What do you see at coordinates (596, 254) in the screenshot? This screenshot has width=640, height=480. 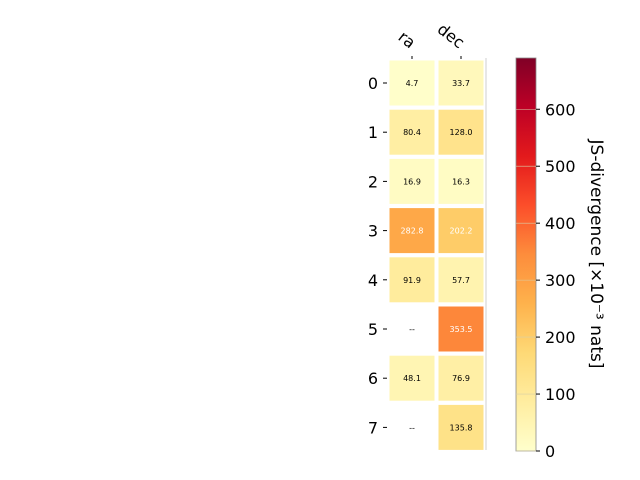 I see `colorbar-label: JS-divergence [×10⁻³ nats]` at bounding box center [596, 254].